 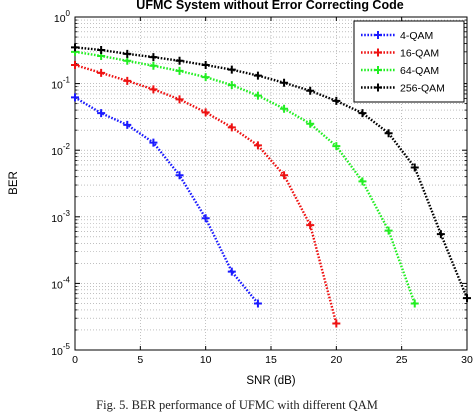 What do you see at coordinates (60, 150) in the screenshot?
I see `y-tick-label: 10⁻²` at bounding box center [60, 150].